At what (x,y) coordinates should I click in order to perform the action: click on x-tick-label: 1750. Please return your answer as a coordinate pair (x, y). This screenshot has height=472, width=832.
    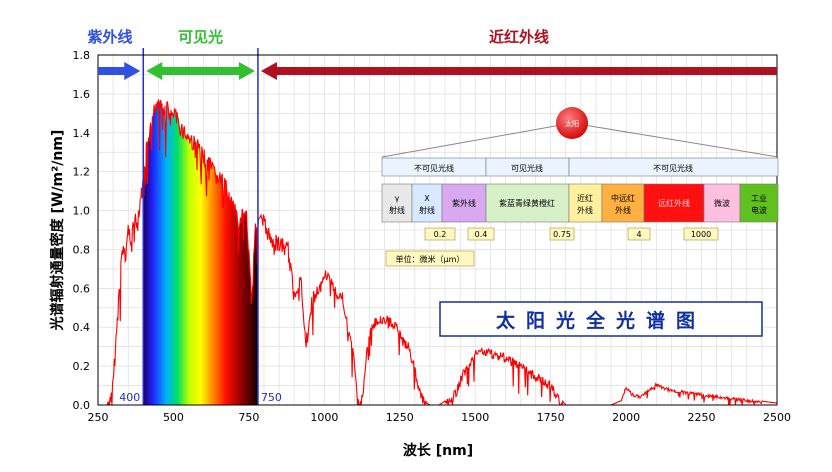
    Looking at the image, I should click on (551, 417).